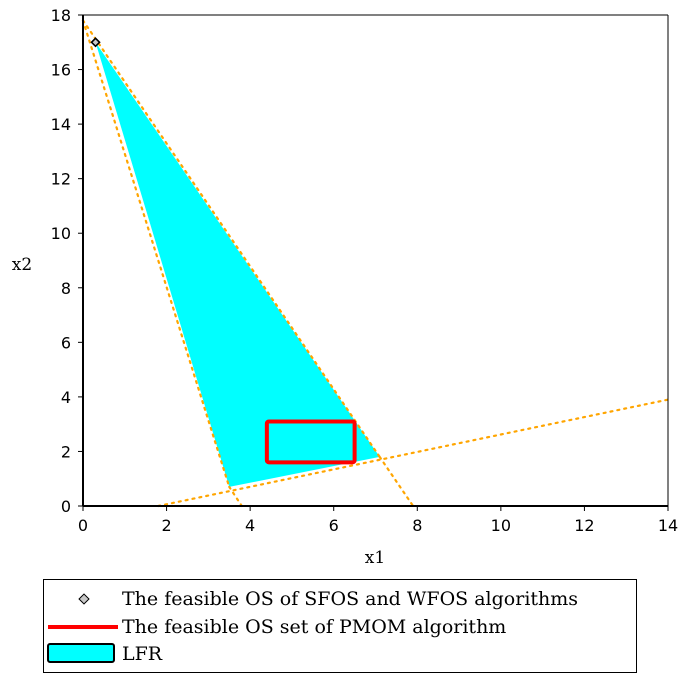 The height and width of the screenshot is (673, 681). What do you see at coordinates (417, 525) in the screenshot?
I see `x-tick-label: 8` at bounding box center [417, 525].